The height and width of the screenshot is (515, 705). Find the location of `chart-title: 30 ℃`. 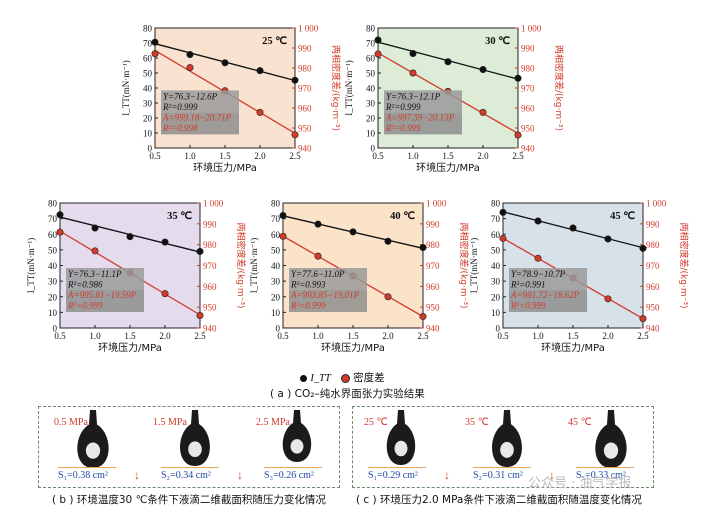

chart-title: 30 ℃ is located at coordinates (497, 41).